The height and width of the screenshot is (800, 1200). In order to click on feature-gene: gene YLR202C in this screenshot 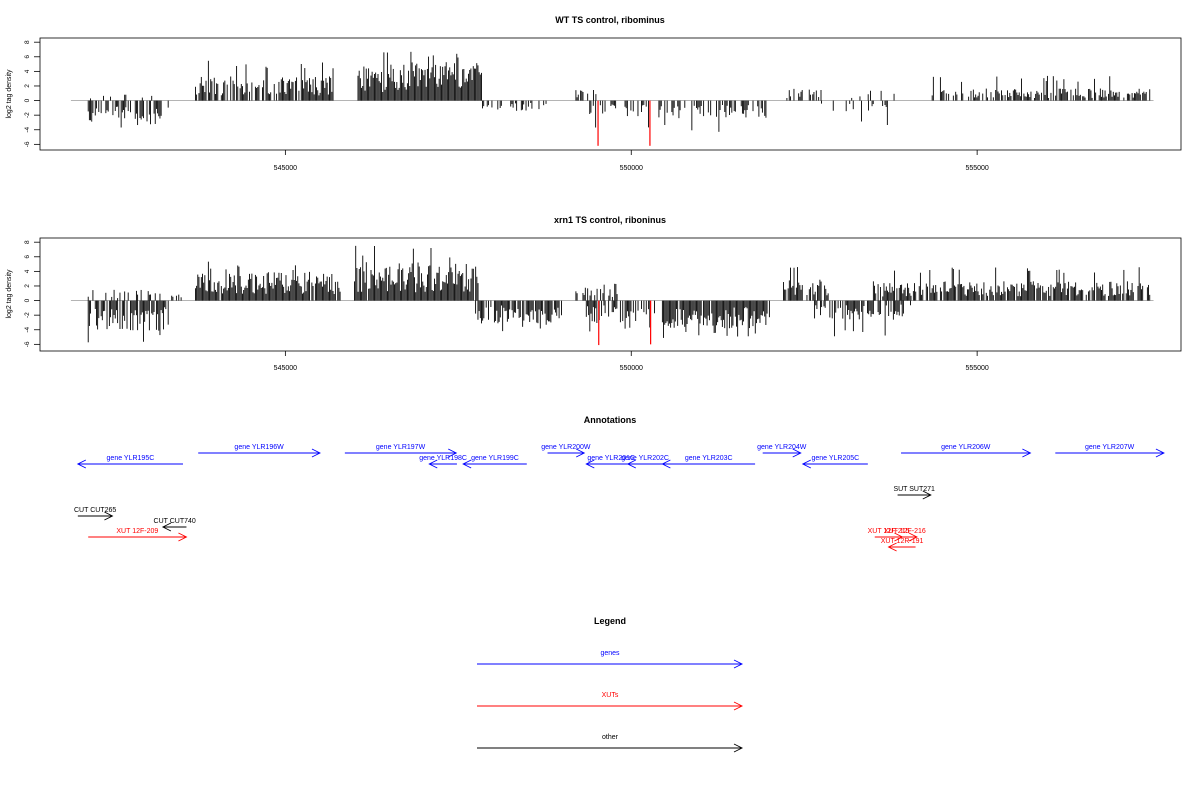, I will do `click(645, 462)`.